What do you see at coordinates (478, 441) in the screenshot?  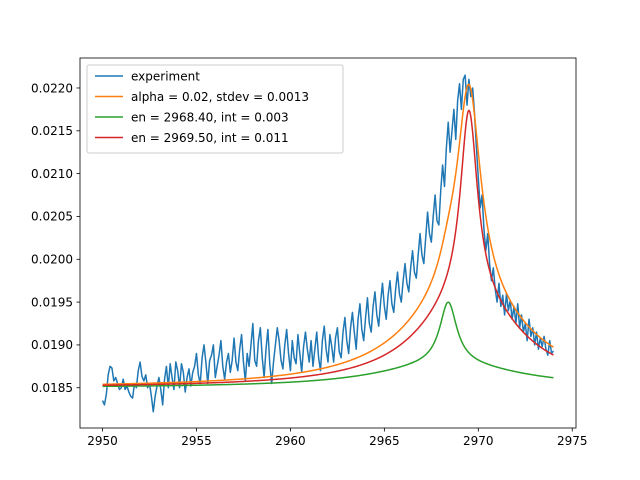 I see `x-tick-label: 2970` at bounding box center [478, 441].